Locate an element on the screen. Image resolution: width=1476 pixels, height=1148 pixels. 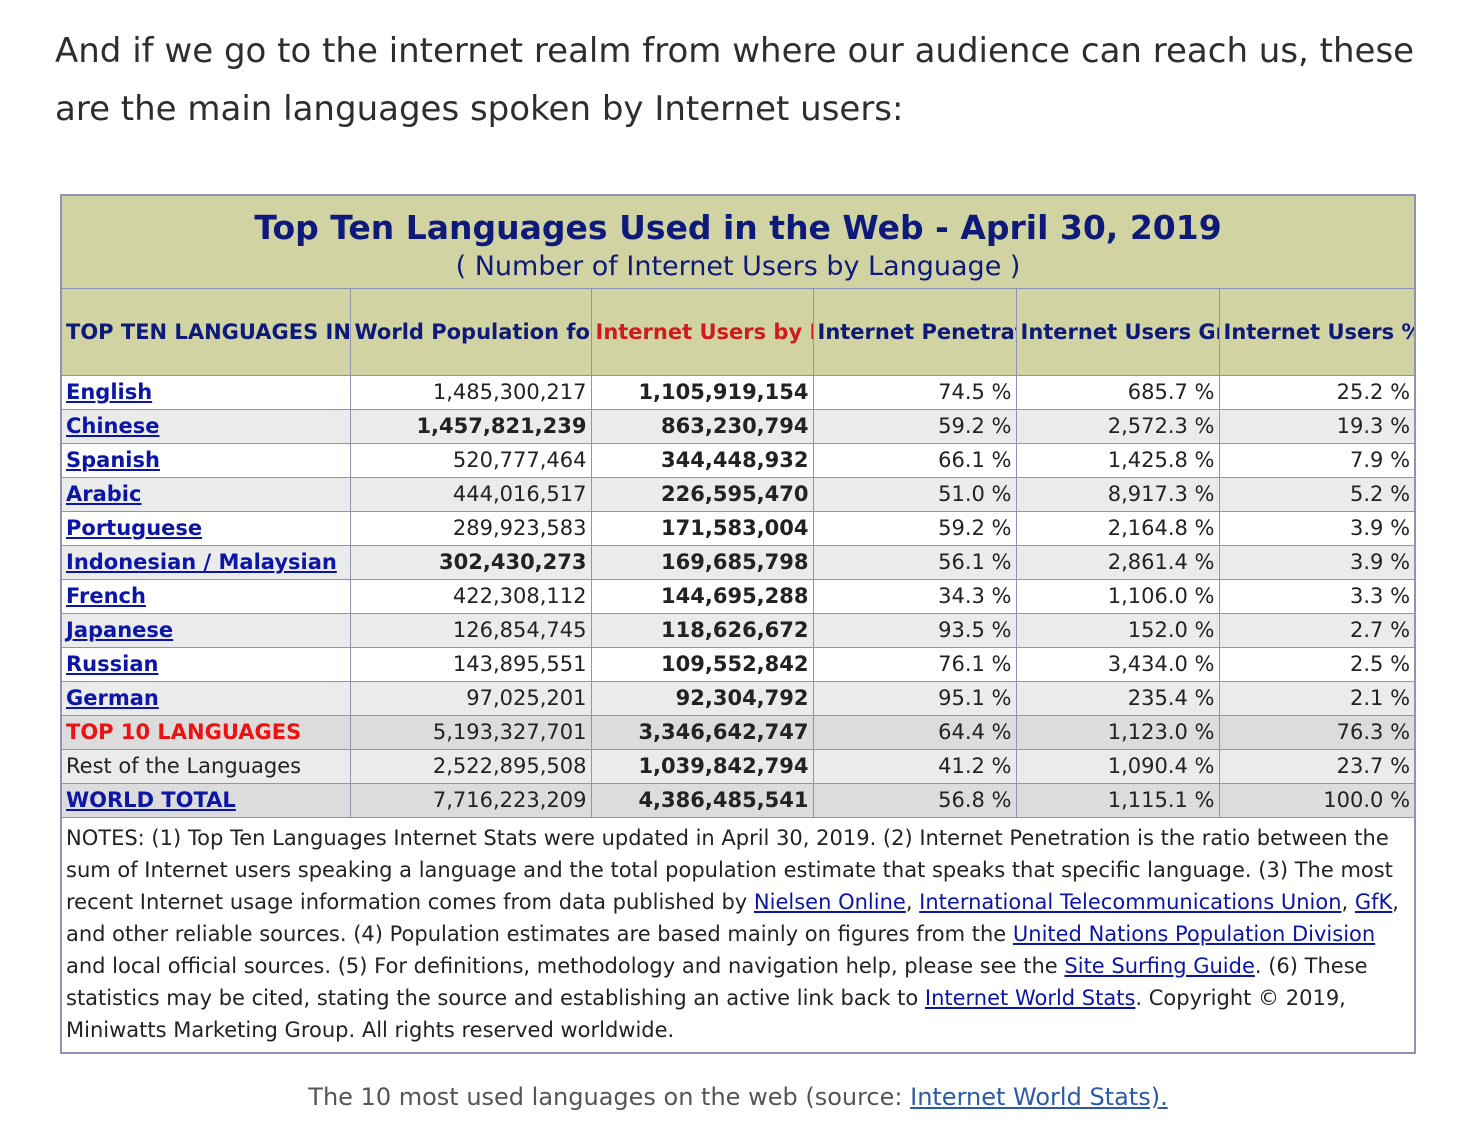
cell-population: 7,716,223,209 is located at coordinates (470, 800).